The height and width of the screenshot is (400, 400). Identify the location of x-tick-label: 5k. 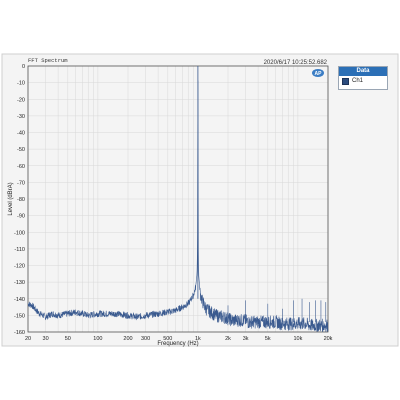
(268, 339).